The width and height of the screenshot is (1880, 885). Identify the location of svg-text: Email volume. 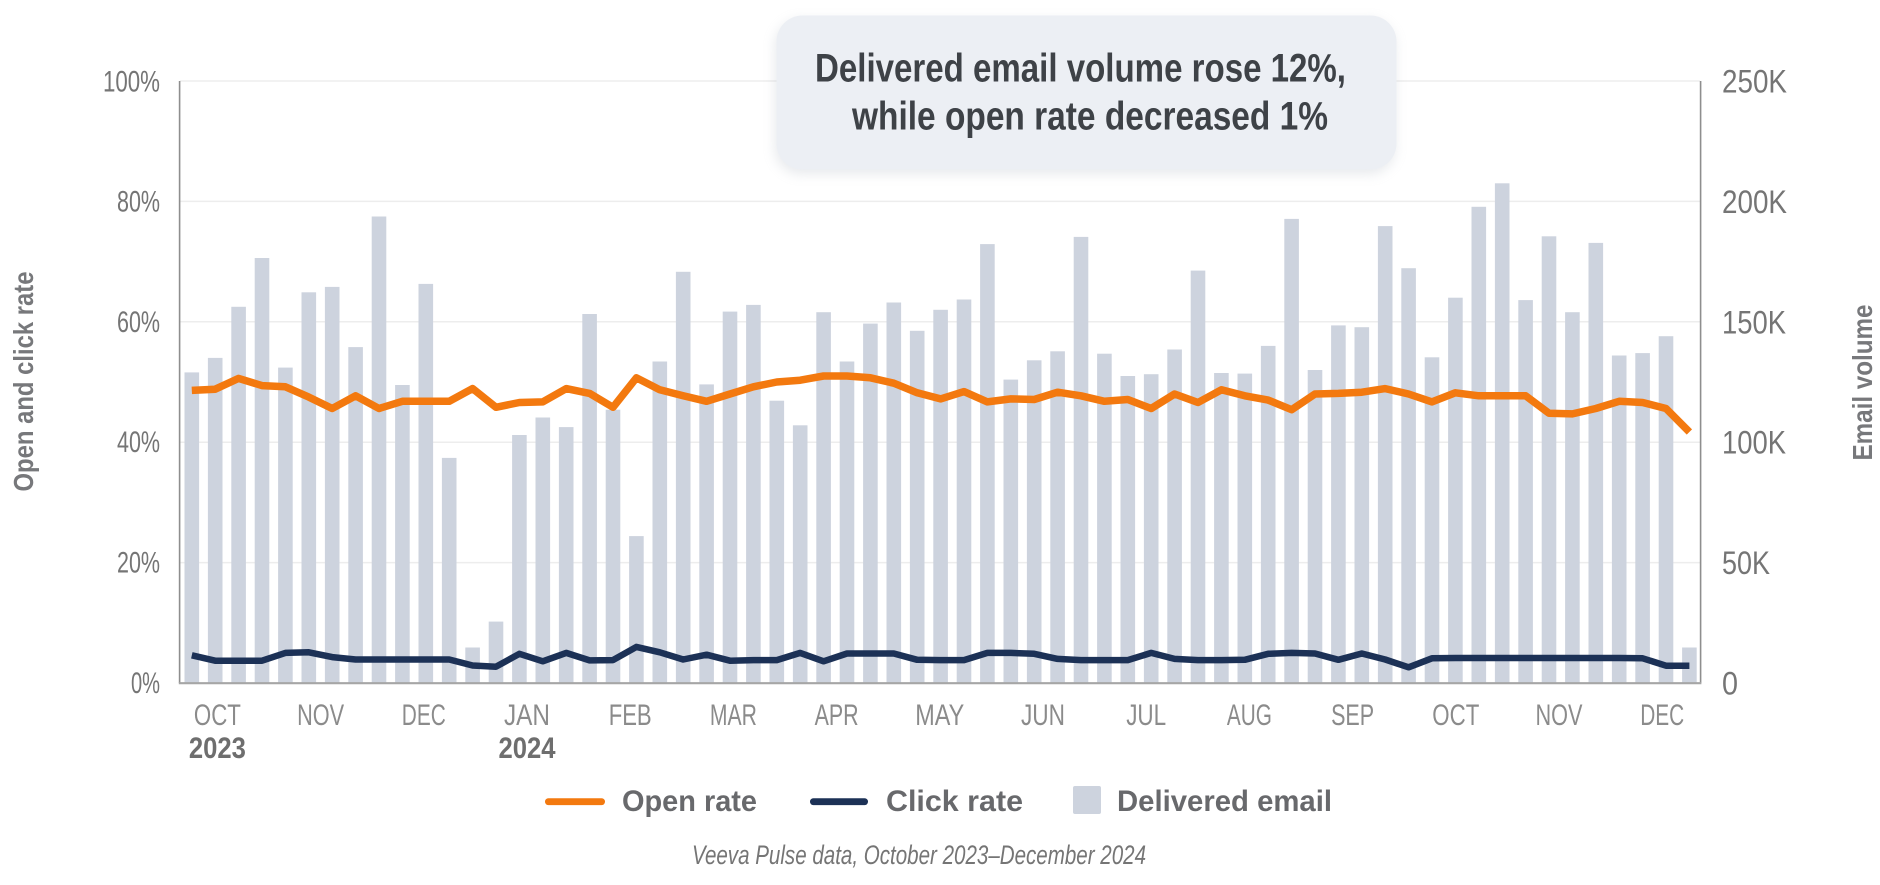
(1862, 383).